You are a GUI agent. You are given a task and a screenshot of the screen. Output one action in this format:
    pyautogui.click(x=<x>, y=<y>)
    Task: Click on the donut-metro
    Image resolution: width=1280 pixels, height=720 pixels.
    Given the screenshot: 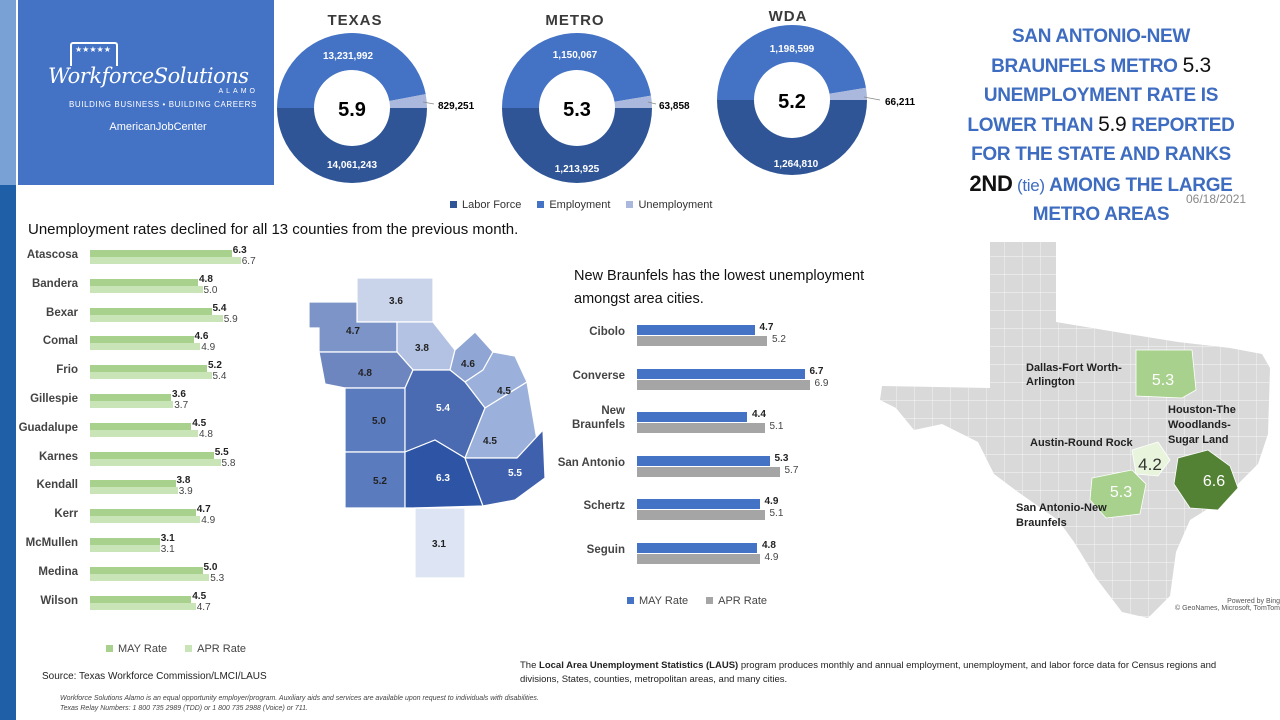 What is the action you would take?
    pyautogui.click(x=577, y=108)
    